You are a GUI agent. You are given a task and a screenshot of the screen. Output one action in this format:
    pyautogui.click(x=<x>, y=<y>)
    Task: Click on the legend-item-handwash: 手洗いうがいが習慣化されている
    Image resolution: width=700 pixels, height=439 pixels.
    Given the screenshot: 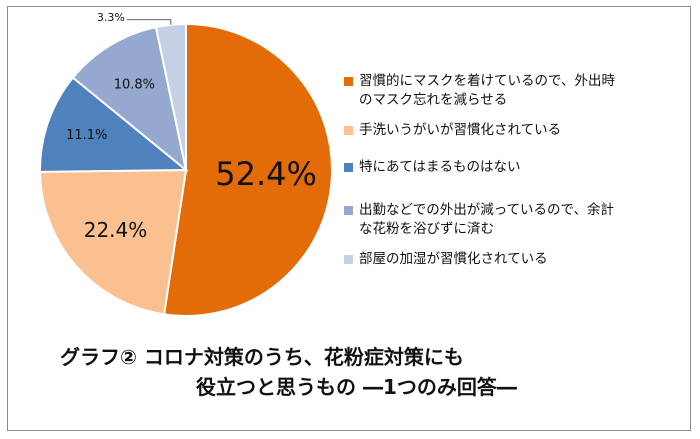 What is the action you would take?
    pyautogui.click(x=509, y=130)
    